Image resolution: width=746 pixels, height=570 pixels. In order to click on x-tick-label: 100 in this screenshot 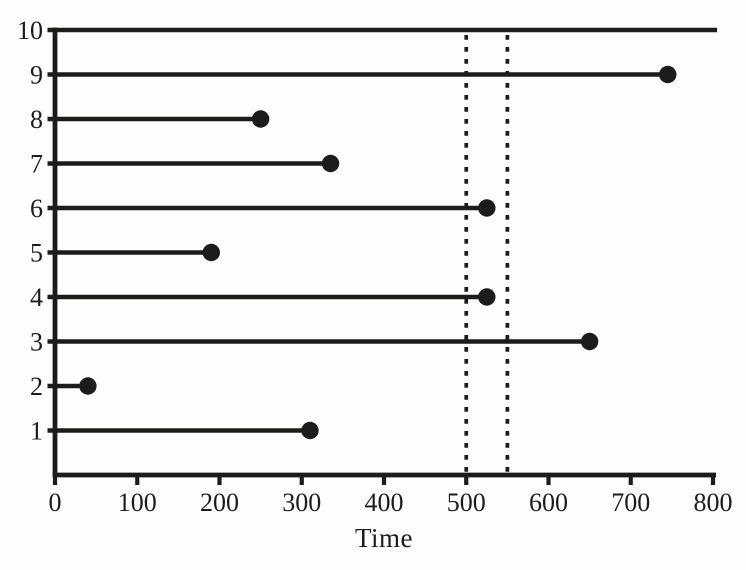, I will do `click(137, 502)`.